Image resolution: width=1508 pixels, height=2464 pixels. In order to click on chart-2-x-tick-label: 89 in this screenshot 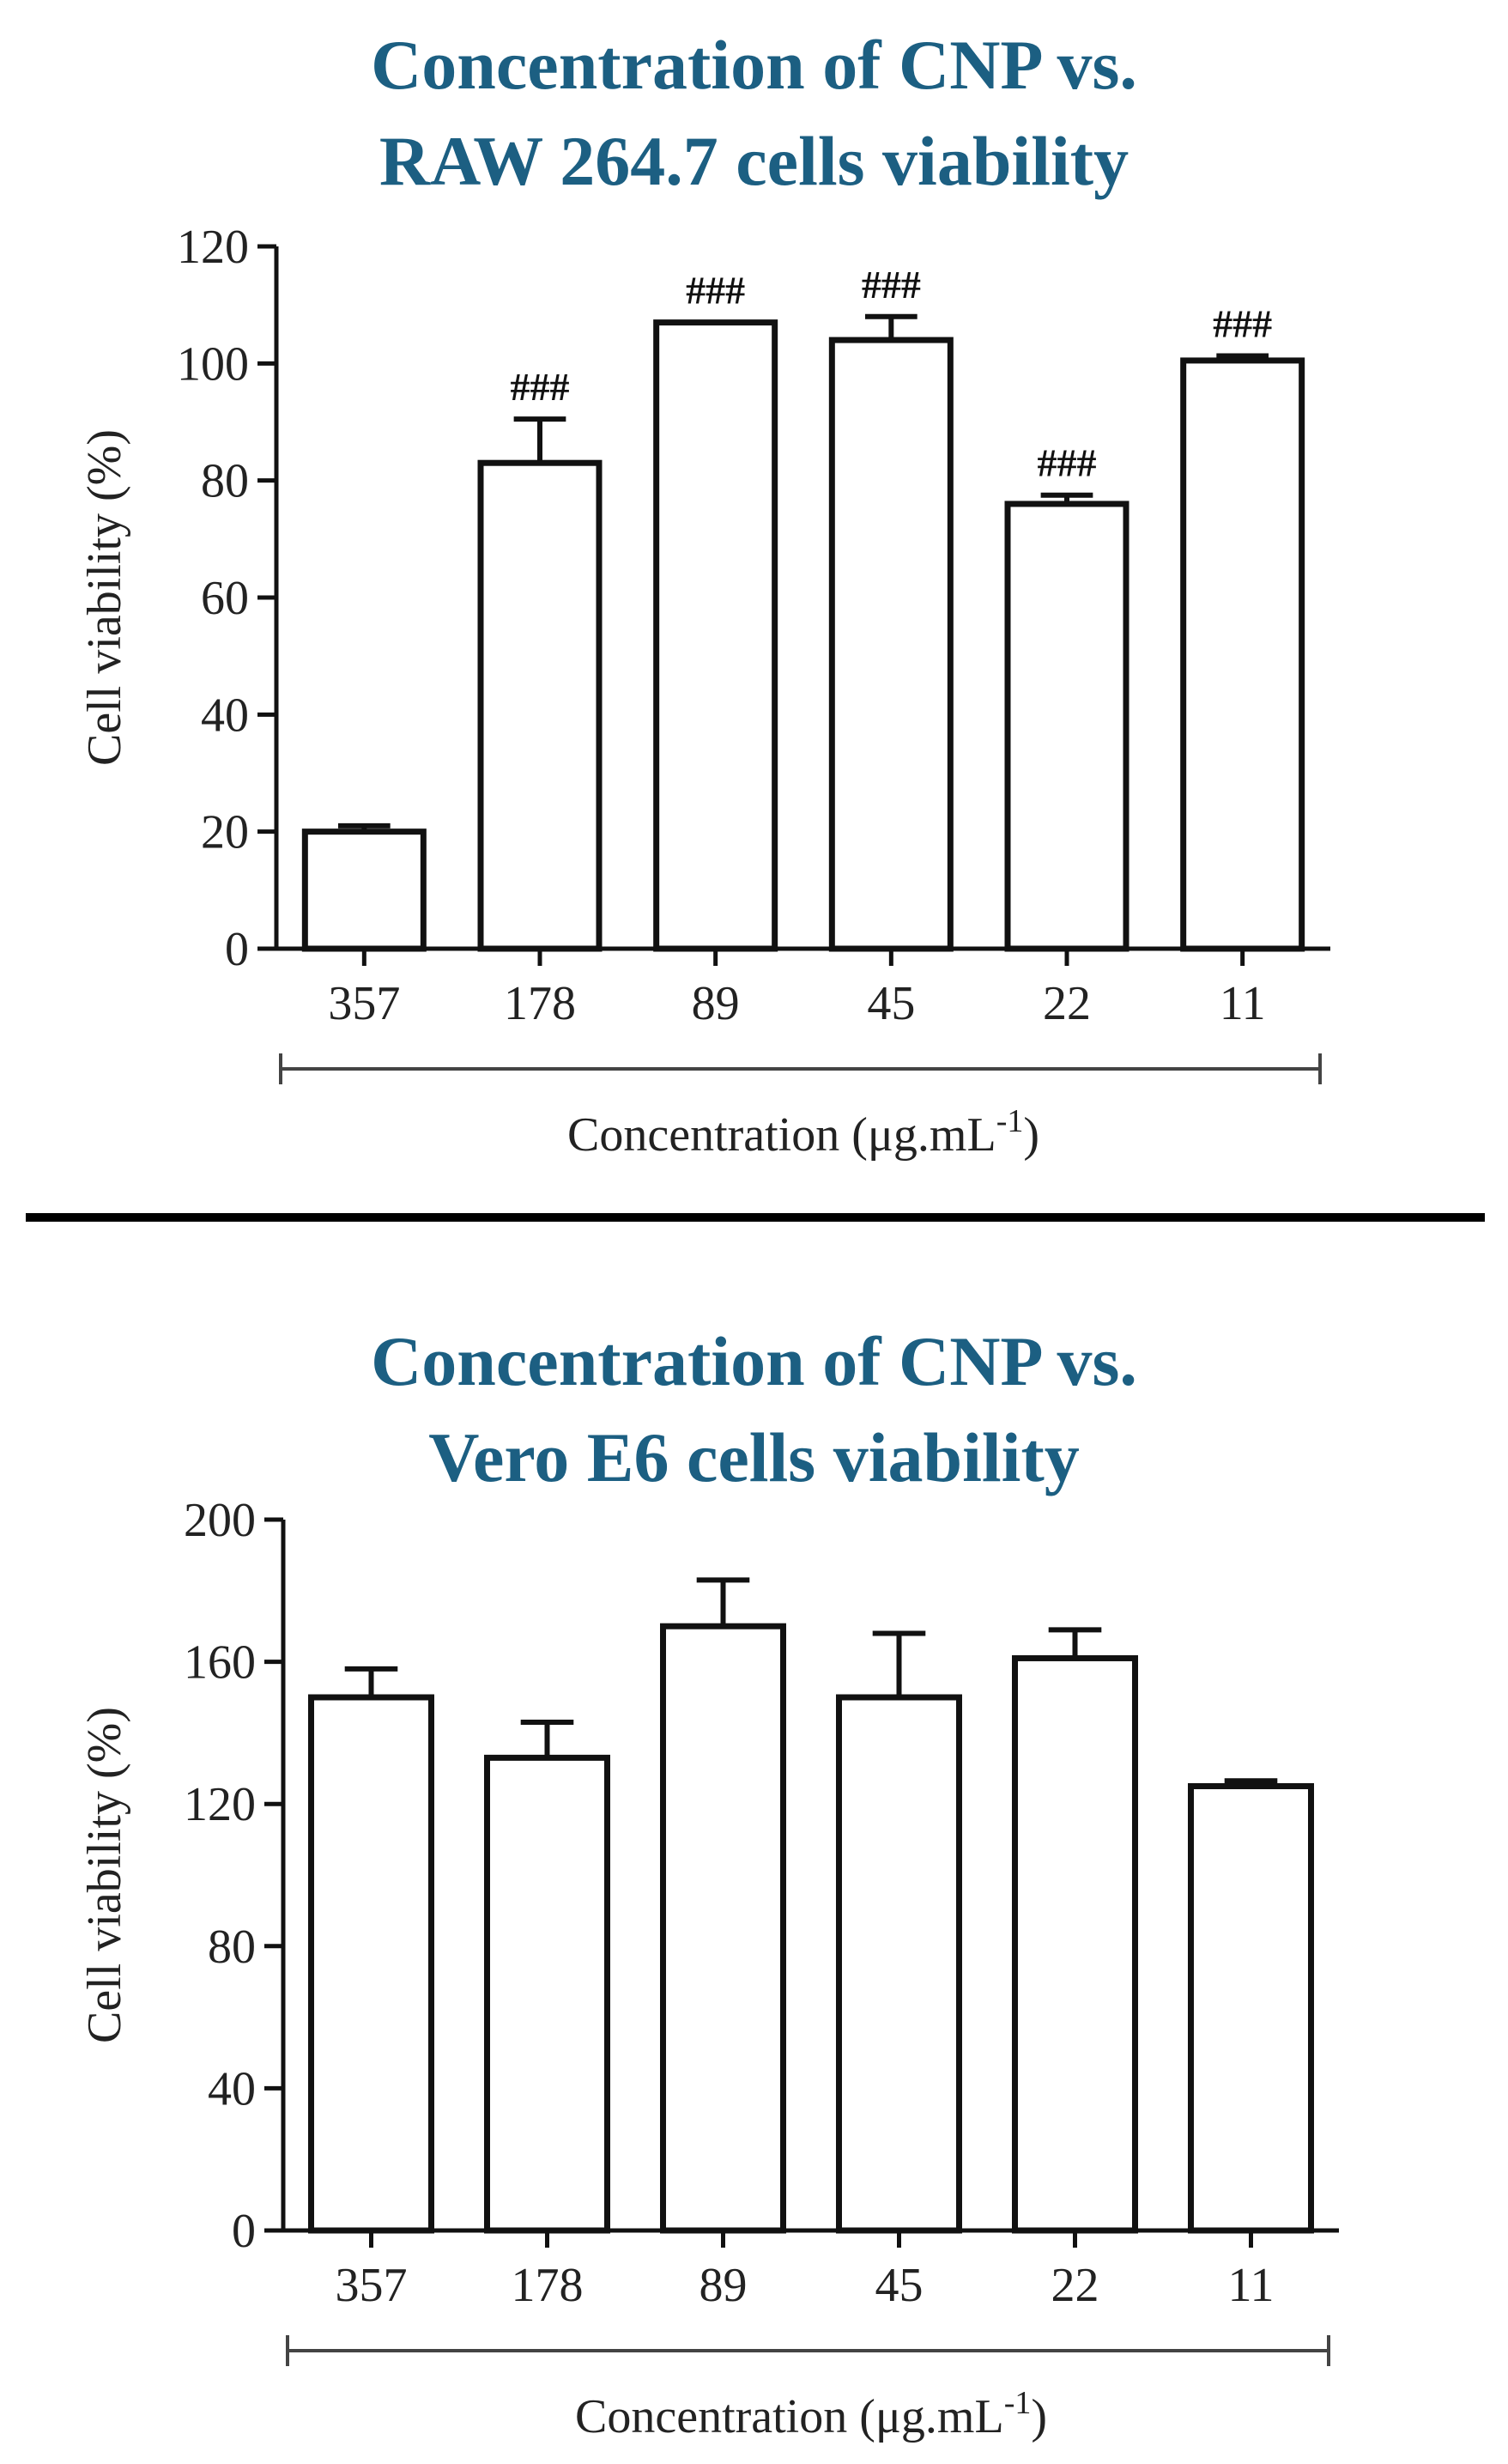, I will do `click(723, 2285)`.